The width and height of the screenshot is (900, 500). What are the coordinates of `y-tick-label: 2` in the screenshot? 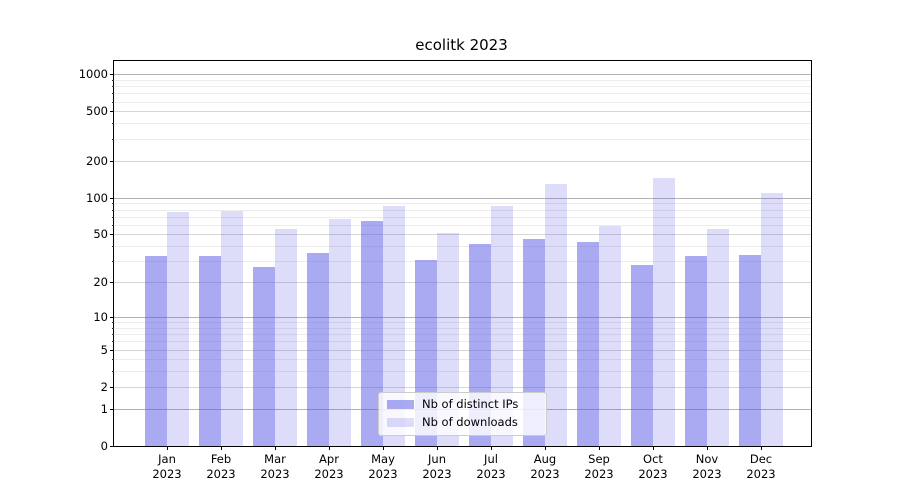 It's located at (104, 386).